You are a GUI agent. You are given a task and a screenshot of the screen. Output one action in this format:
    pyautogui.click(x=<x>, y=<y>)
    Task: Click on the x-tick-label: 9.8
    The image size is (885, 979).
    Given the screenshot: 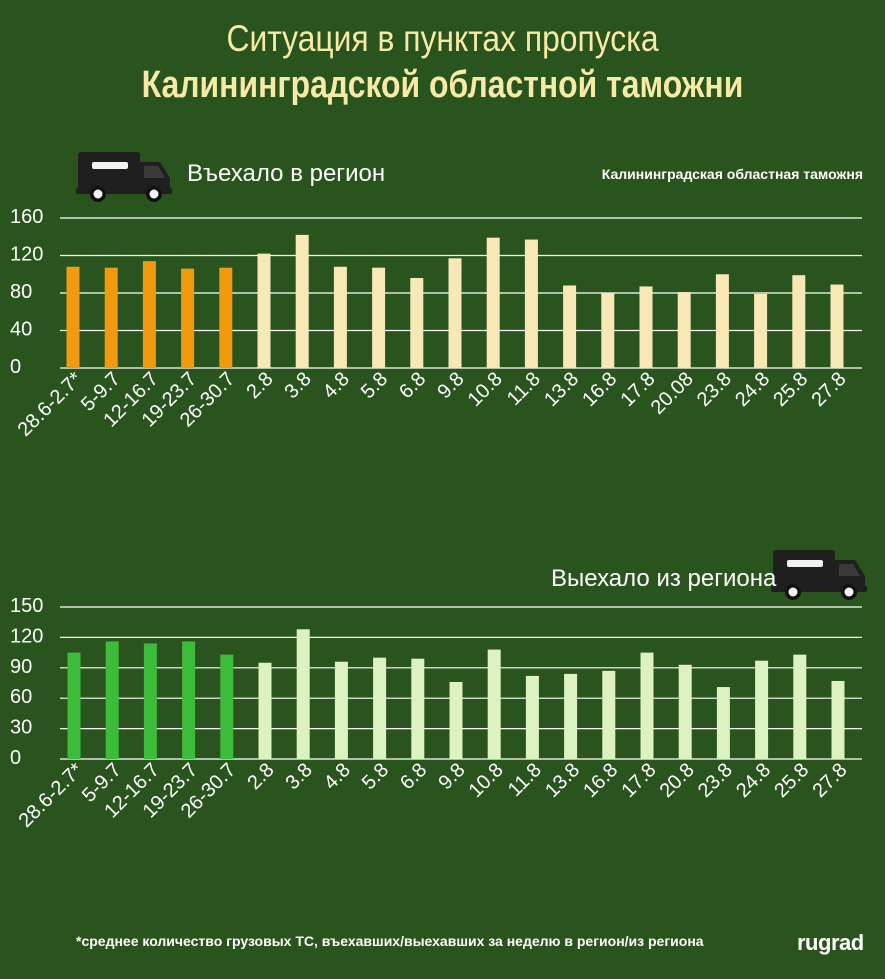 What is the action you would take?
    pyautogui.click(x=451, y=776)
    